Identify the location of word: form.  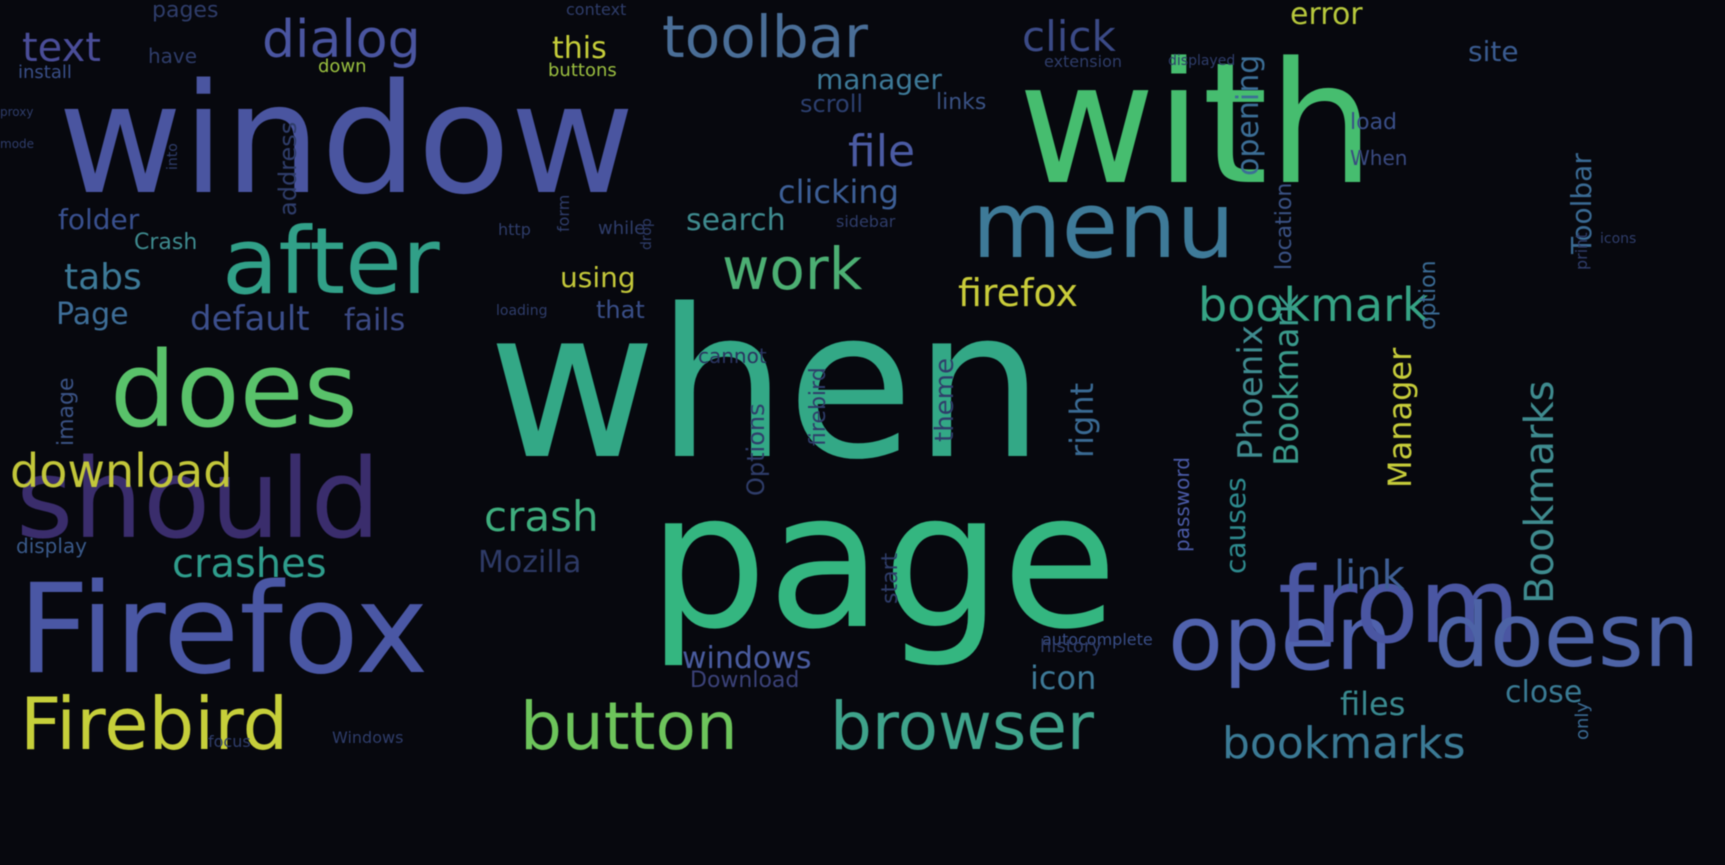
(563, 213).